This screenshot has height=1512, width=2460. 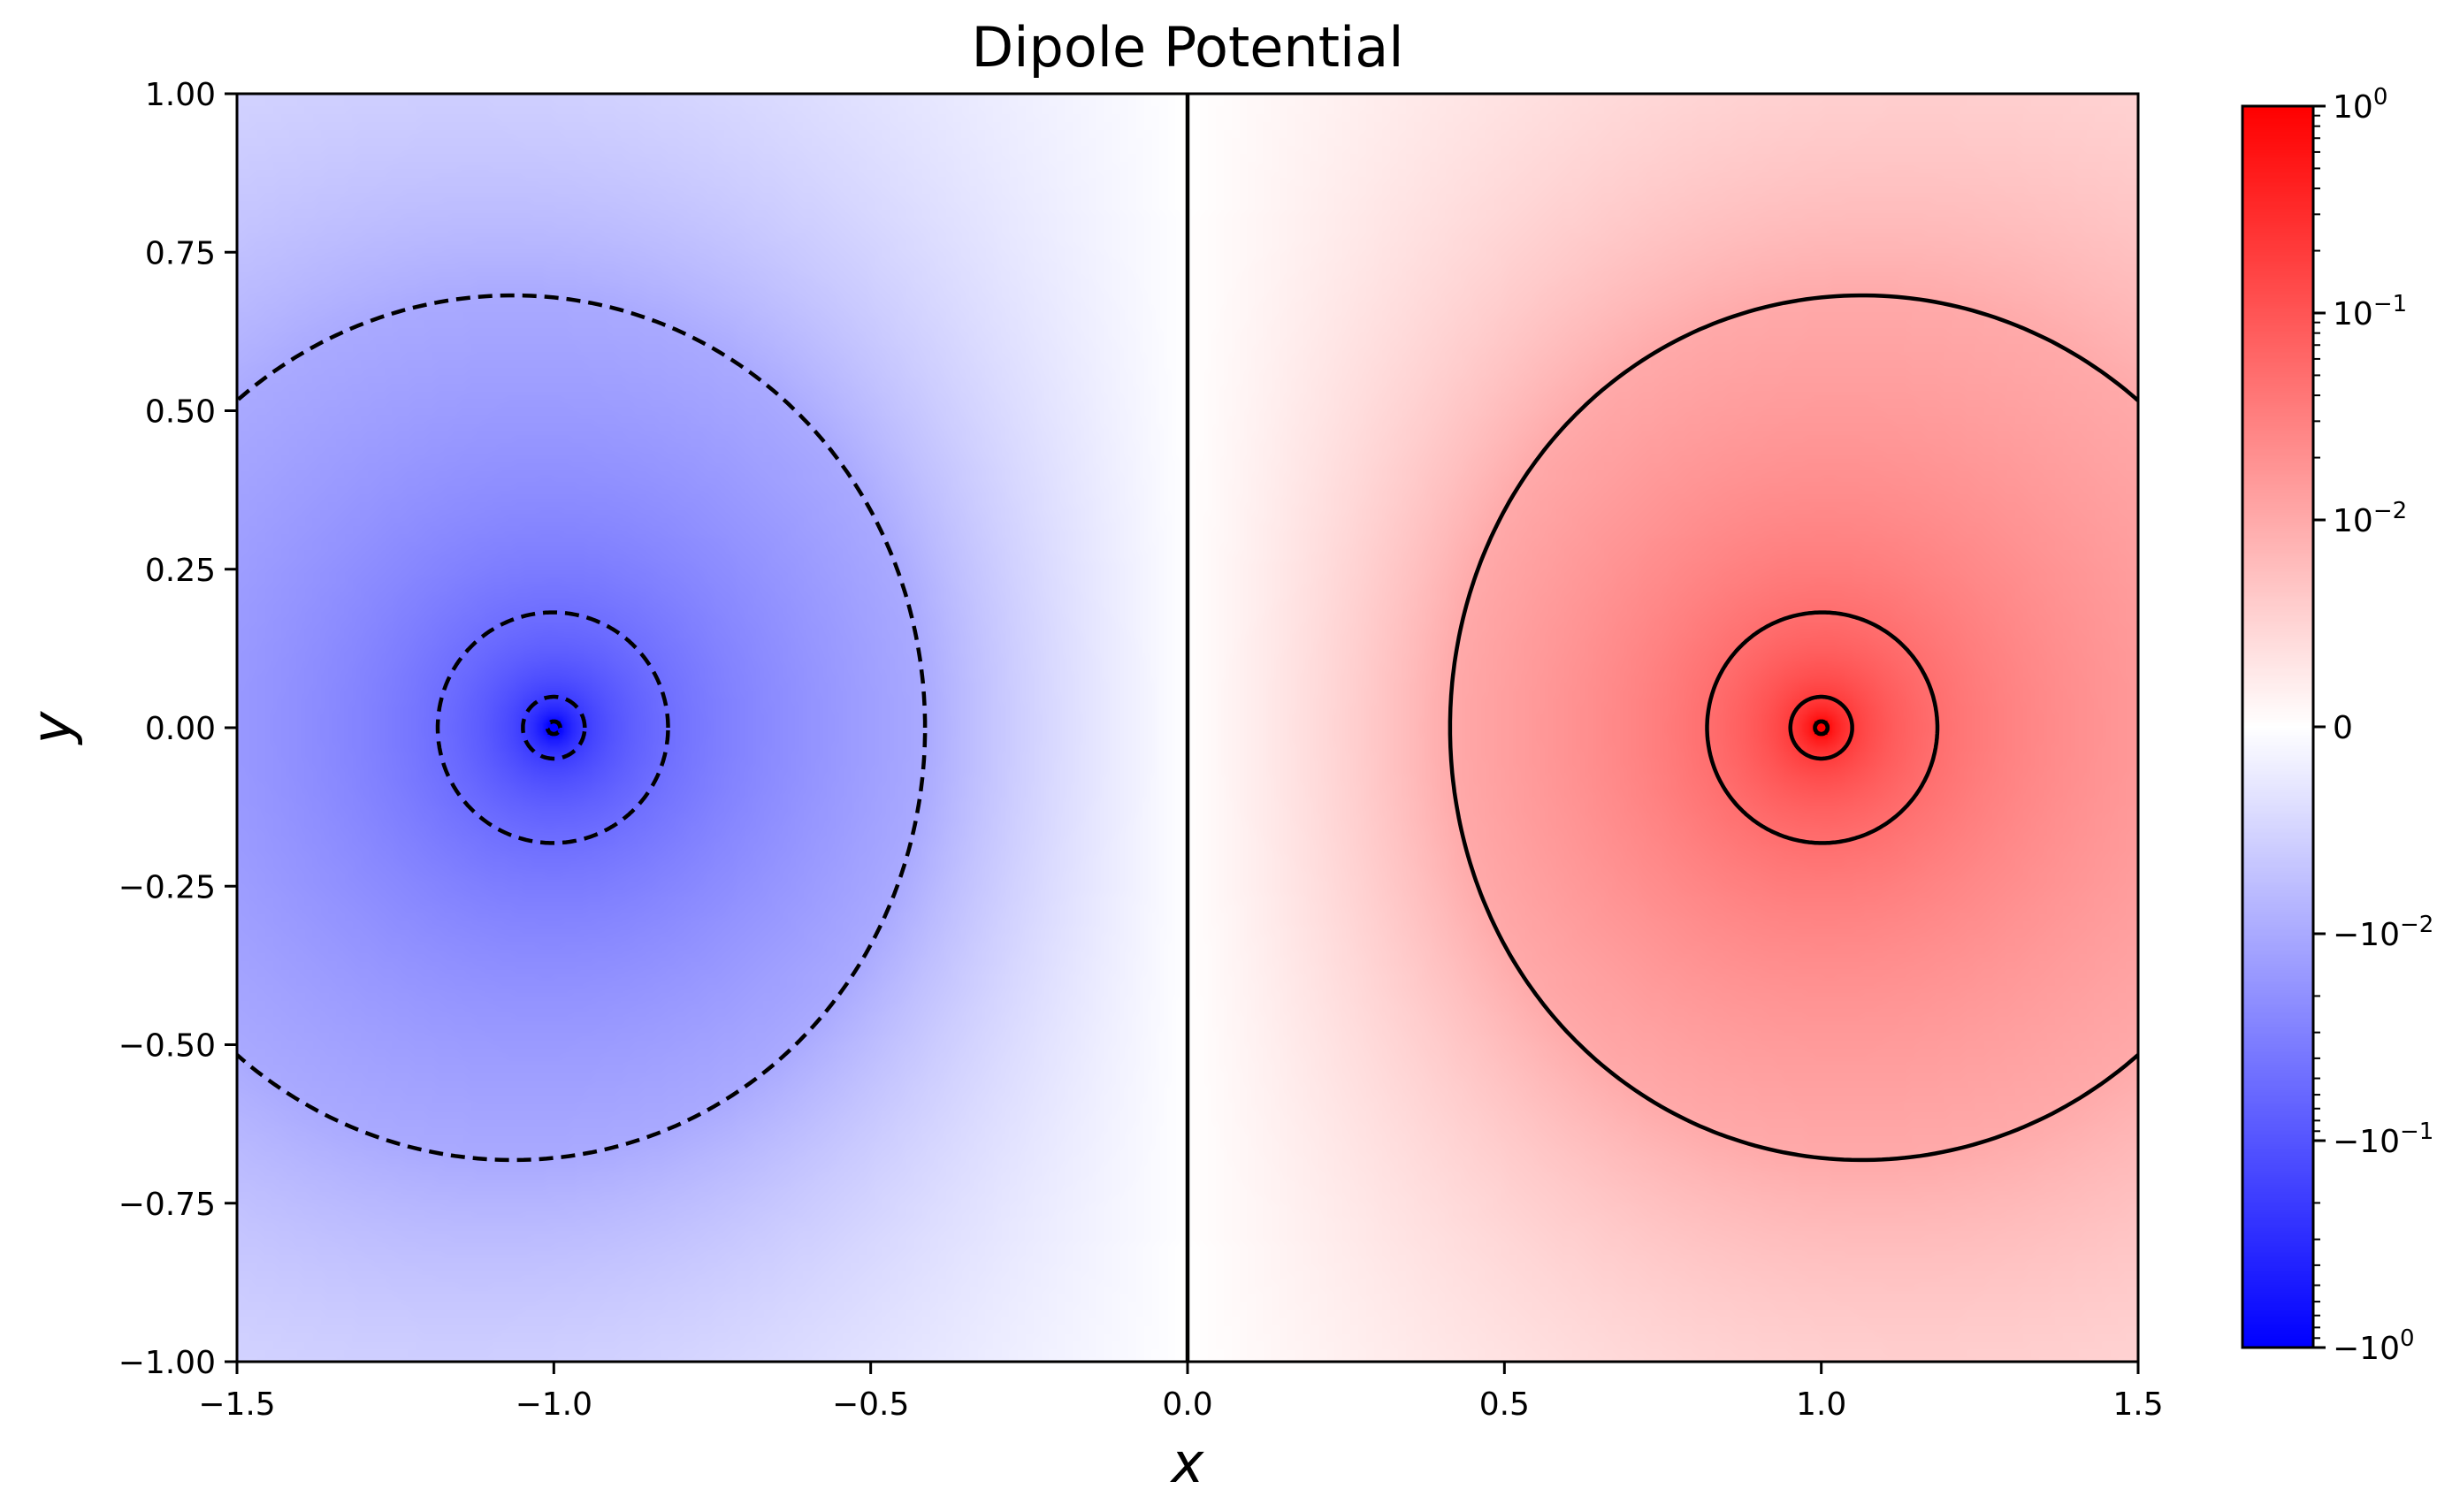 What do you see at coordinates (167, 1205) in the screenshot?
I see `y-tick-label: −0.75` at bounding box center [167, 1205].